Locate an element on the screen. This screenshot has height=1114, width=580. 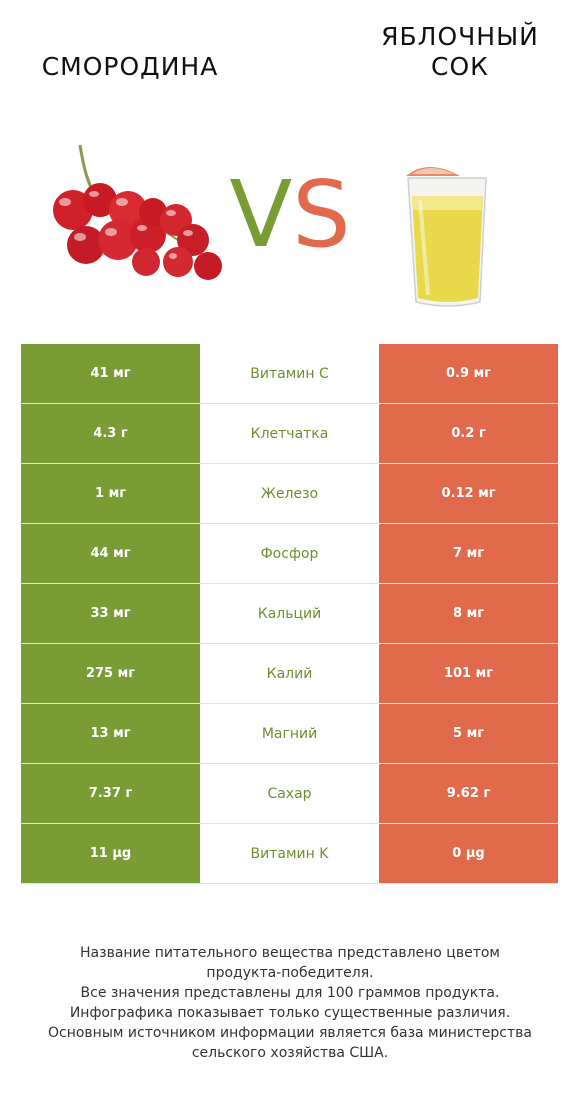
table-row: 13 мг Магний 5 мг is located at coordinates (289, 734).